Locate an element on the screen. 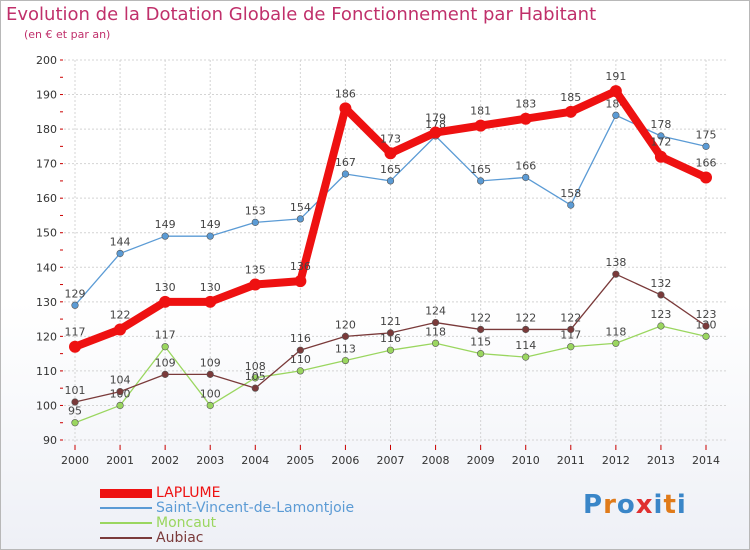  legend-item: LAPLUME is located at coordinates (160, 493).